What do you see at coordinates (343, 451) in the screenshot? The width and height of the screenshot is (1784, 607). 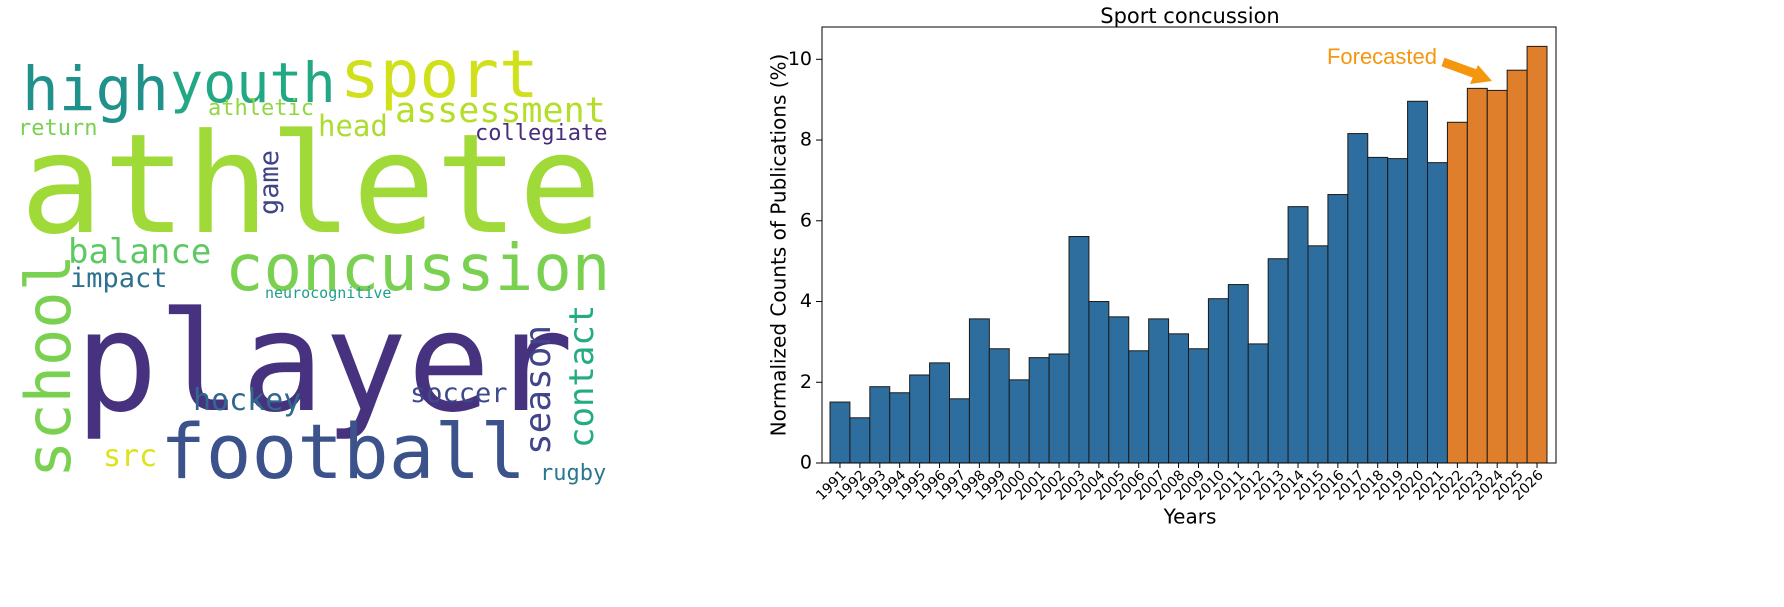 I see `word: football` at bounding box center [343, 451].